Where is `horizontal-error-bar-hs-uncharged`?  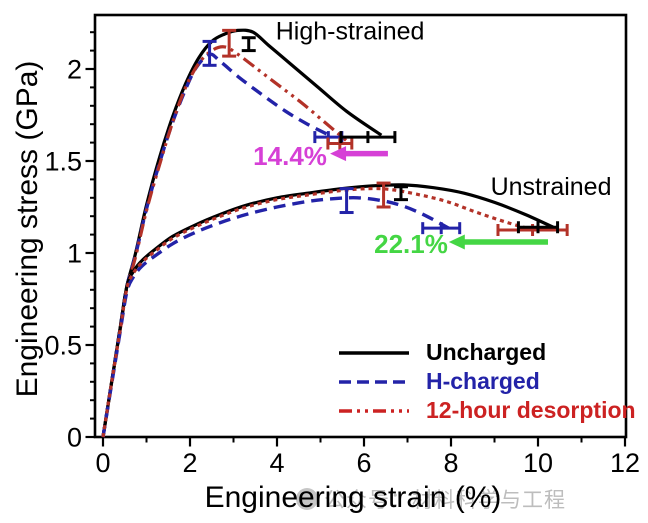 horizontal-error-bar-hs-uncharged is located at coordinates (368, 137).